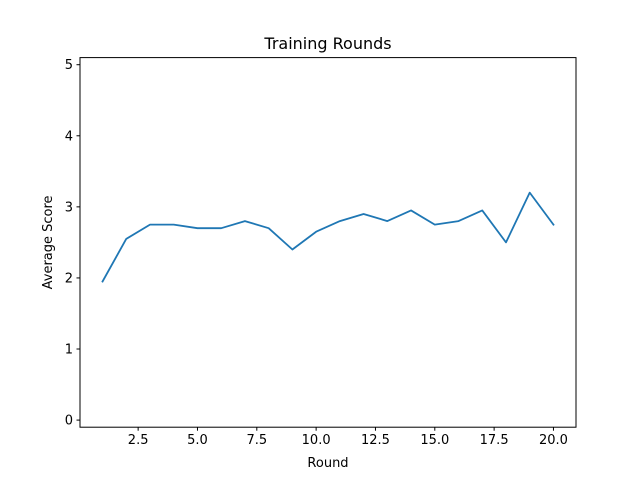 The width and height of the screenshot is (640, 480). Describe the element at coordinates (494, 440) in the screenshot. I see `x-tick-label: 17.5` at that location.